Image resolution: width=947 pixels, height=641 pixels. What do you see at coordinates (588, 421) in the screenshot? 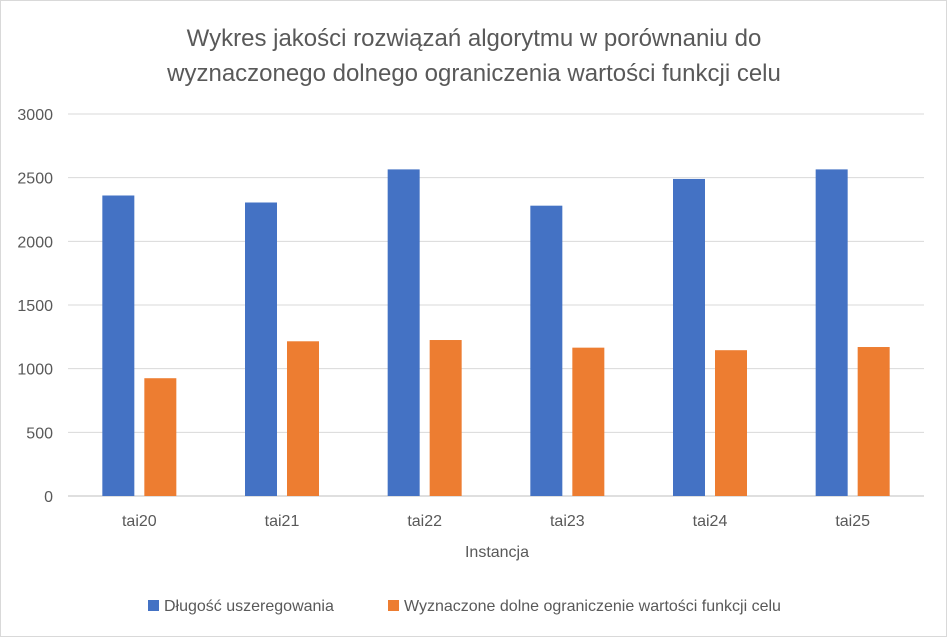
I see `bar-lower-bound-tai23` at bounding box center [588, 421].